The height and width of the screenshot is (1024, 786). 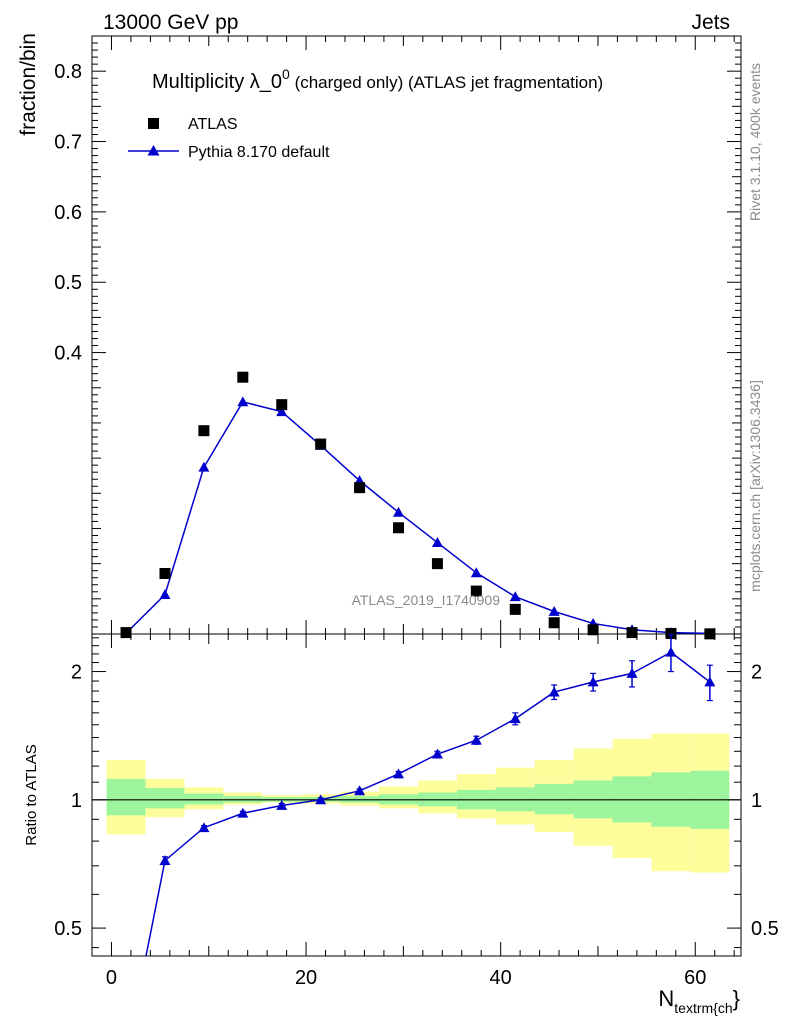 What do you see at coordinates (68, 213) in the screenshot?
I see `y-tick-label: 0.6` at bounding box center [68, 213].